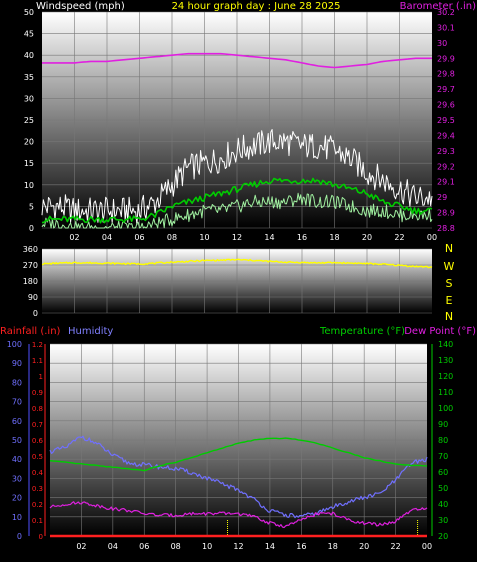  What do you see at coordinates (37, 505) in the screenshot?
I see `rainfall-y-tick-label: 0.2` at bounding box center [37, 505].